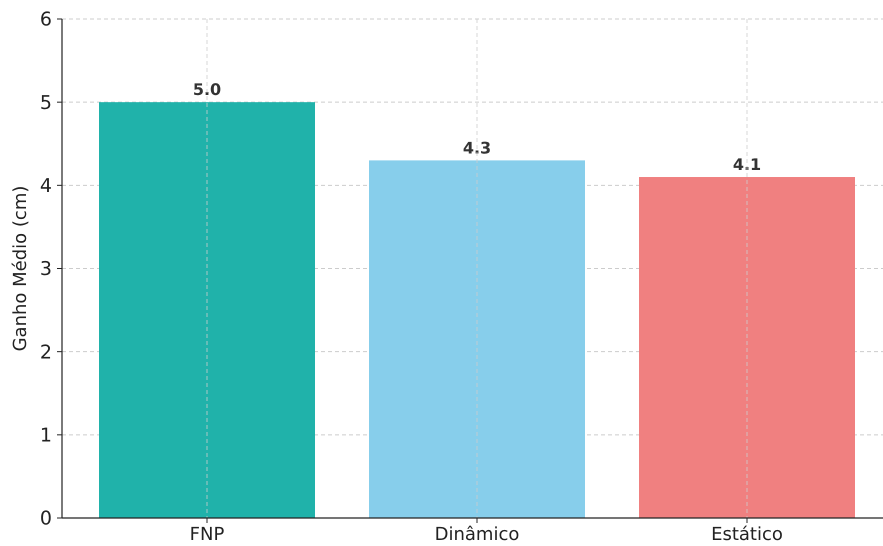  What do you see at coordinates (747, 534) in the screenshot?
I see `x-tick-label: Estático` at bounding box center [747, 534].